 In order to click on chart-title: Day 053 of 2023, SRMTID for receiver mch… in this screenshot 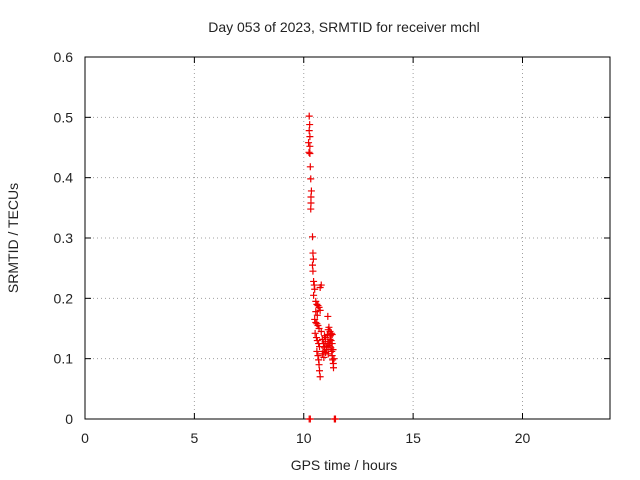, I will do `click(344, 27)`.